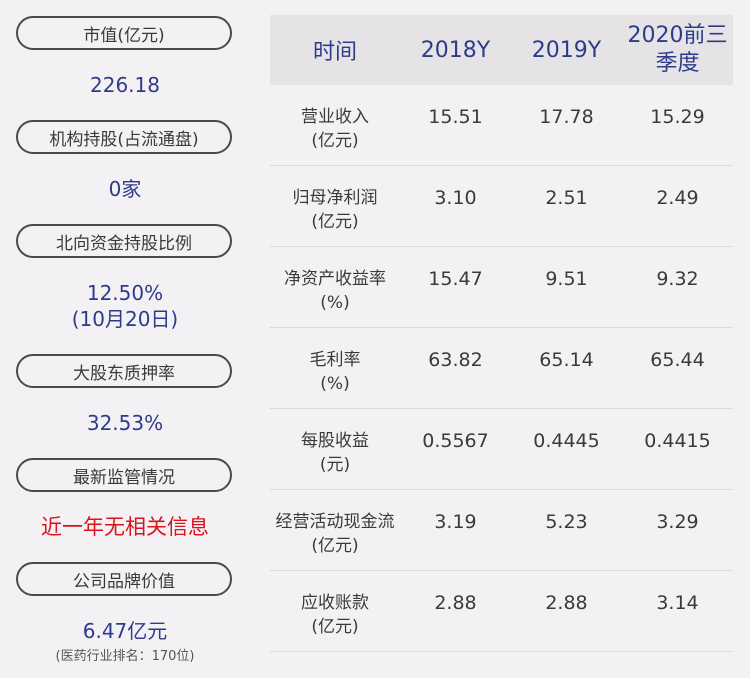  Describe the element at coordinates (501, 125) in the screenshot. I see `table-row: 营业收入 (亿元) 15.51 17.78 15.29` at that location.